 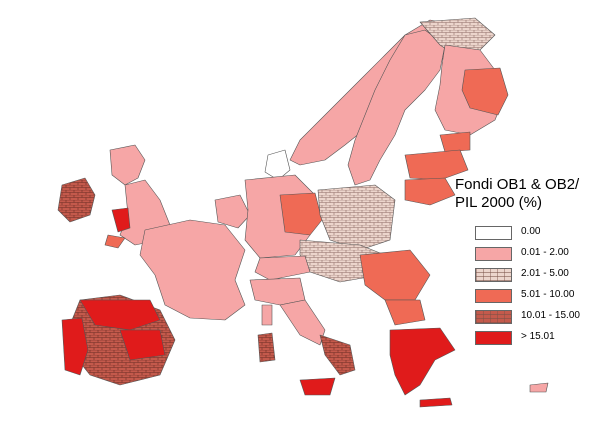 I want to click on region-poland, so click(x=356, y=217).